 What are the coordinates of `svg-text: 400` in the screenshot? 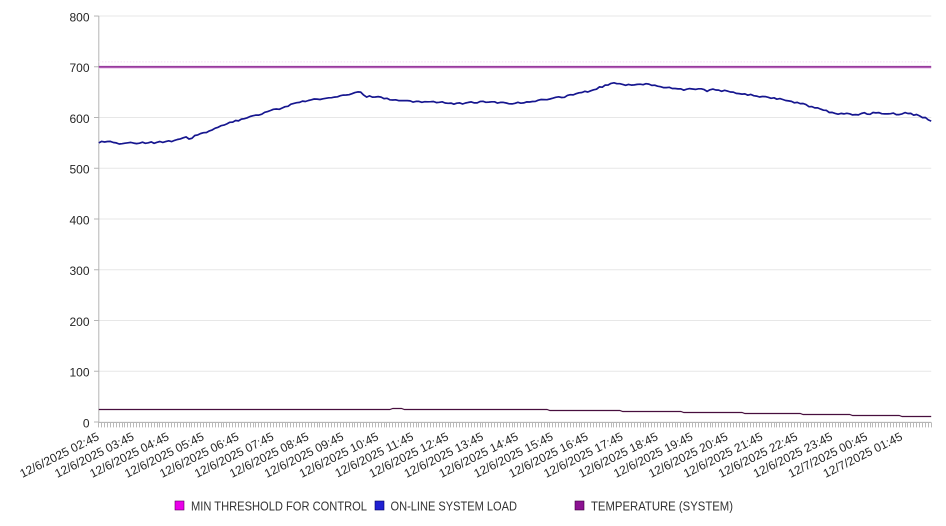 It's located at (79, 220).